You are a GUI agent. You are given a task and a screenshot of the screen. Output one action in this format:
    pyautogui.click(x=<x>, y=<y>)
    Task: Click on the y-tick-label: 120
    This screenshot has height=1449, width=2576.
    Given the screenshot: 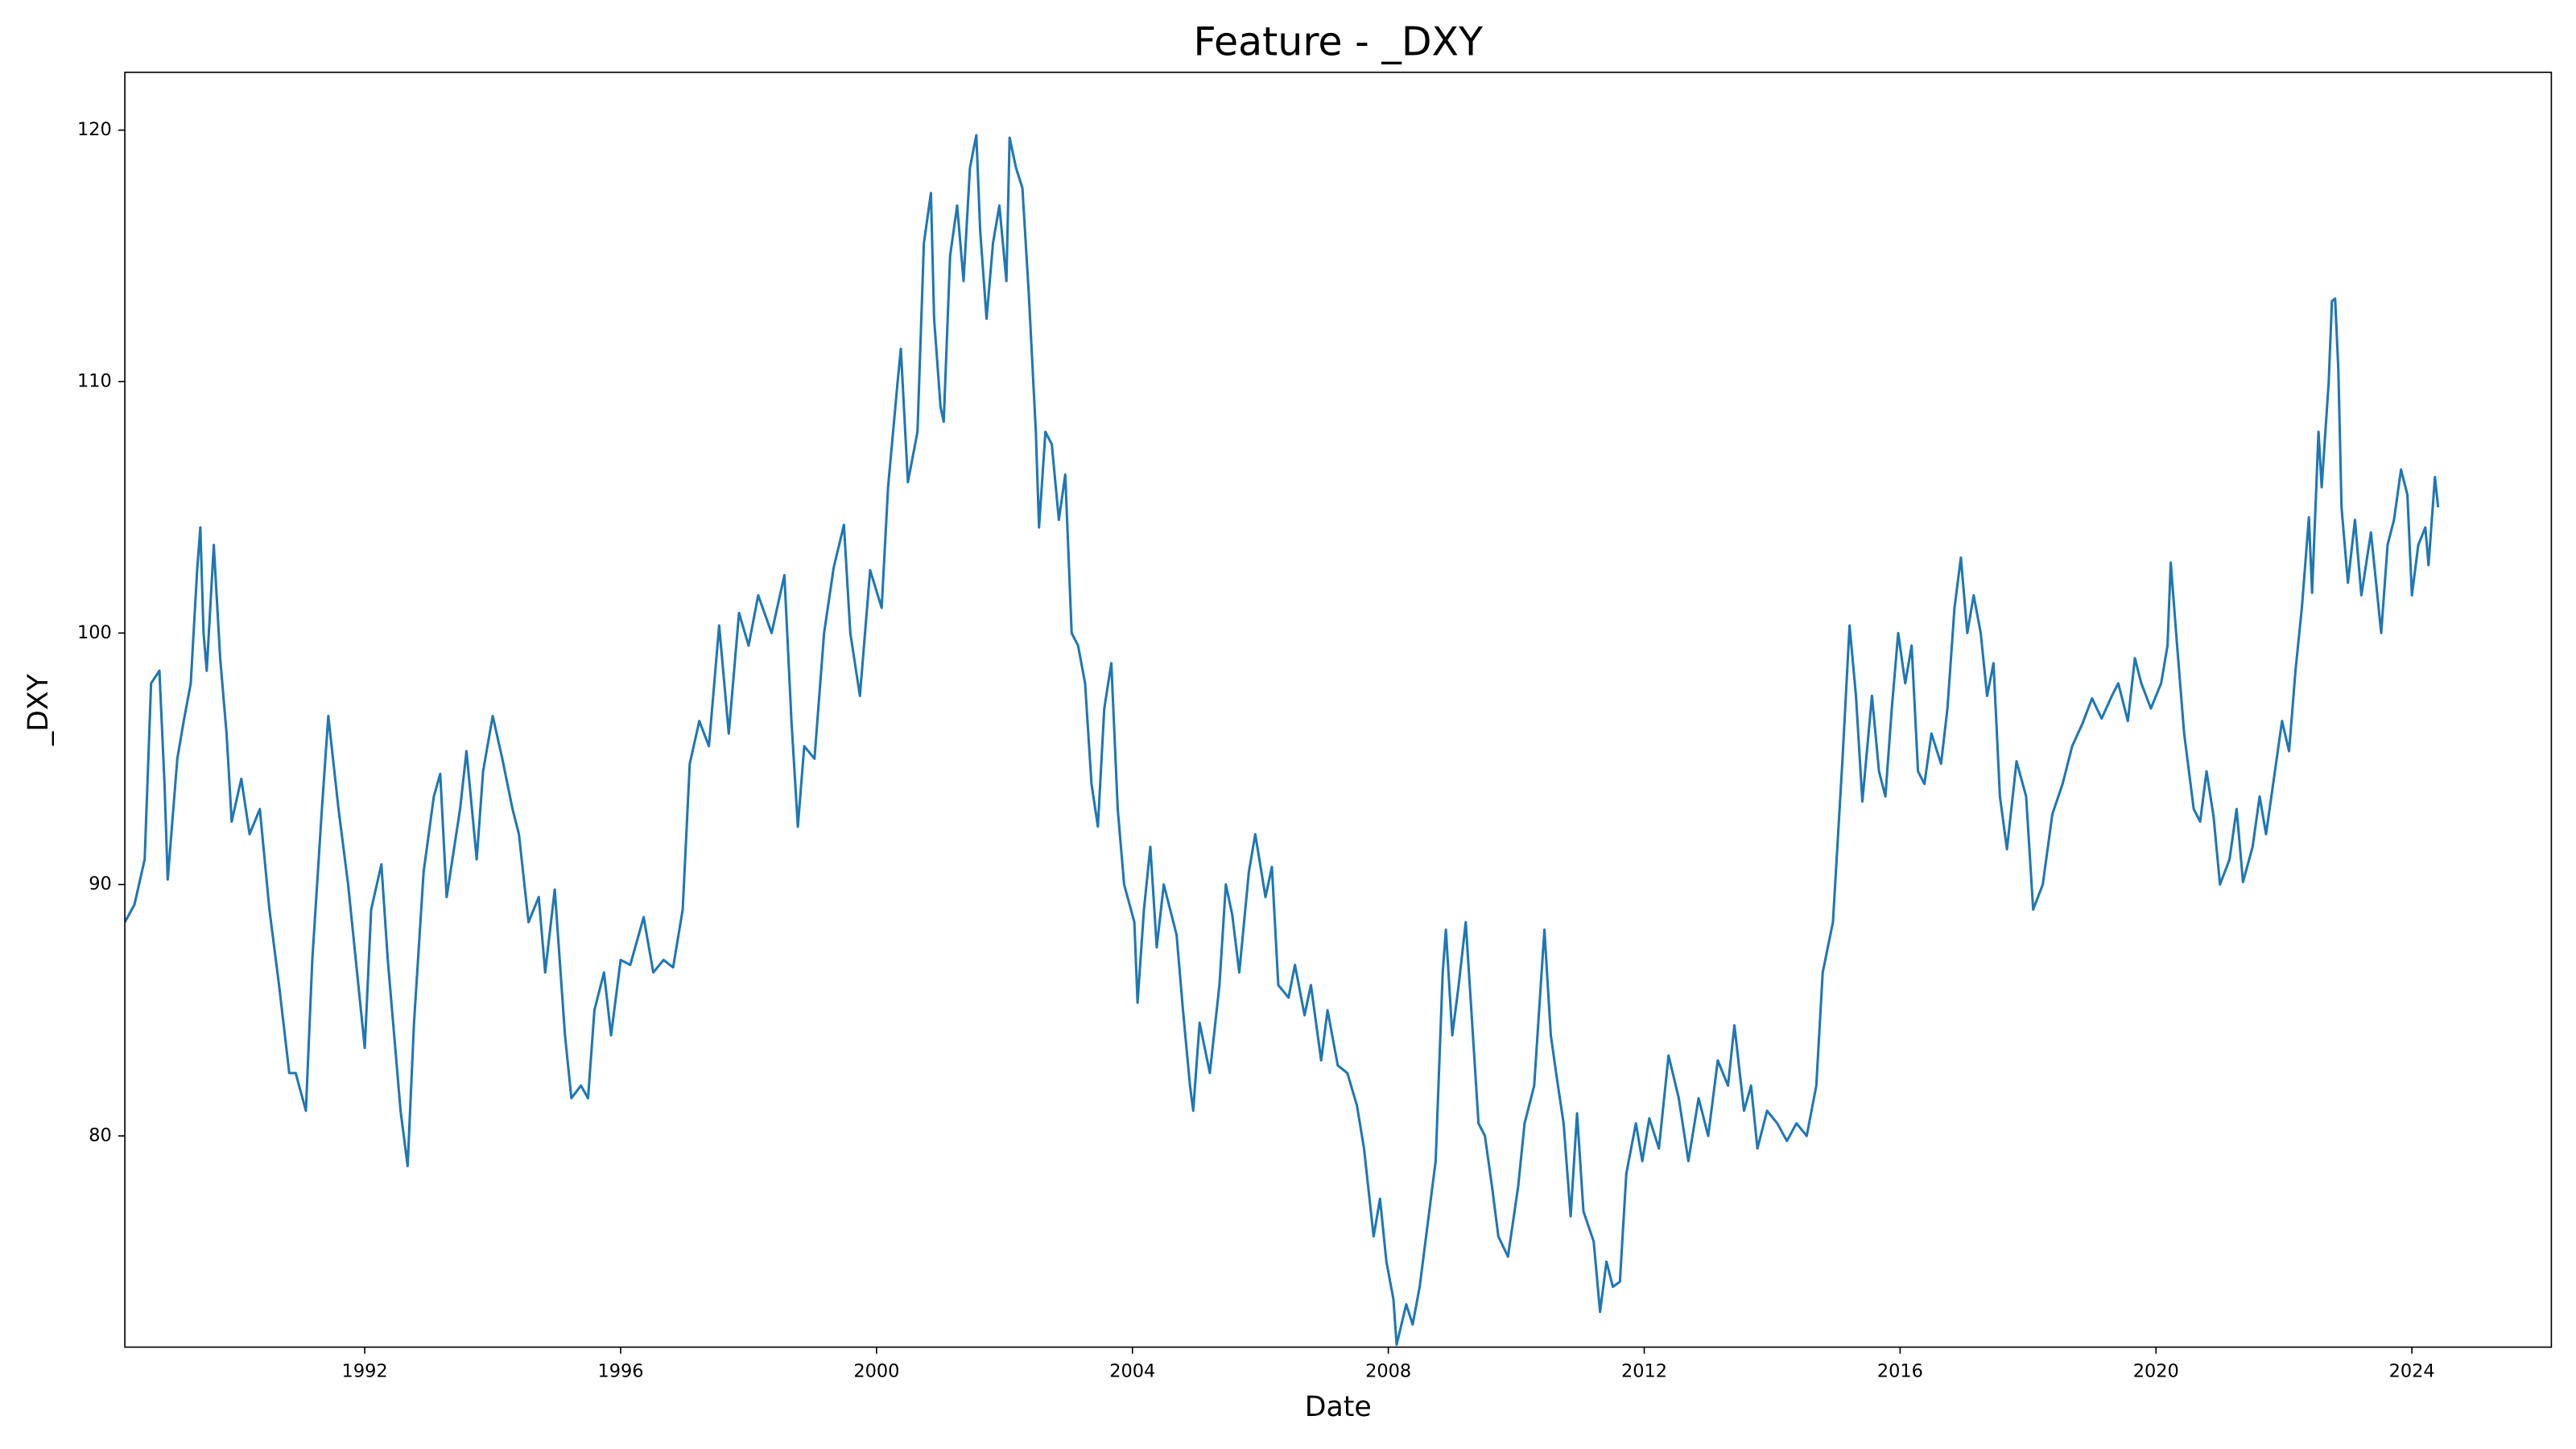 What is the action you would take?
    pyautogui.click(x=94, y=129)
    